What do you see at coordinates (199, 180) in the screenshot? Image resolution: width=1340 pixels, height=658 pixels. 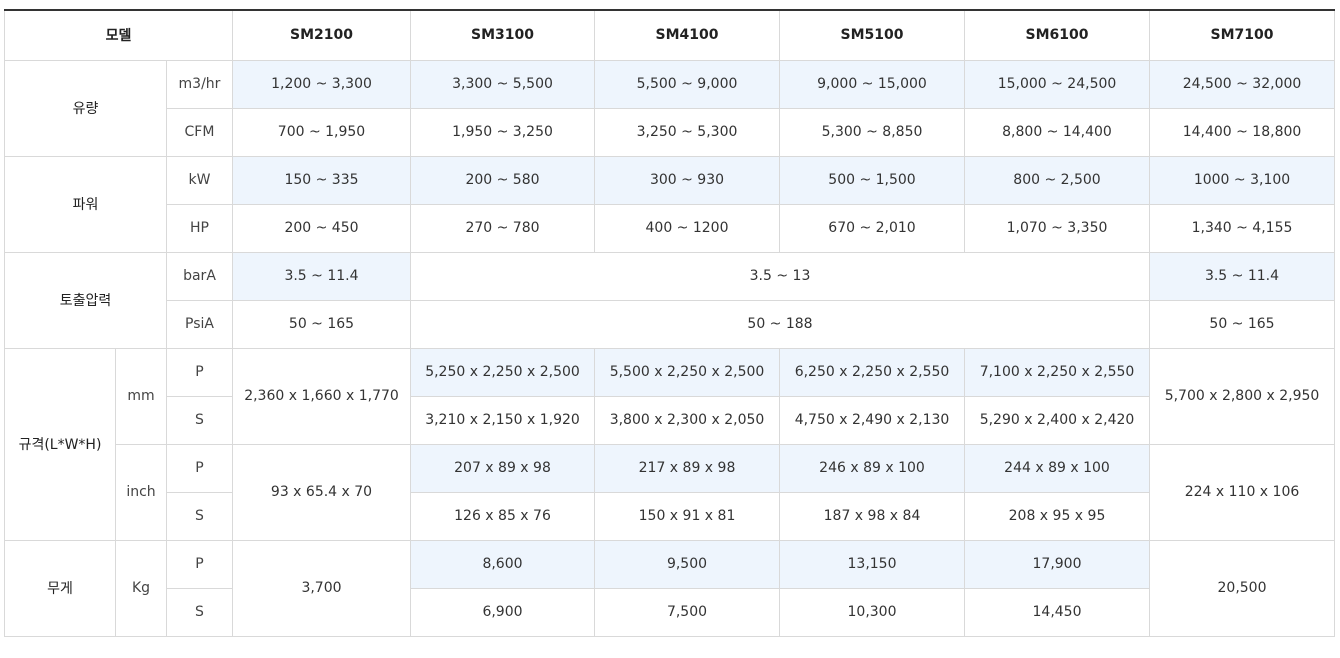 I see `power-kw-unit: kW` at bounding box center [199, 180].